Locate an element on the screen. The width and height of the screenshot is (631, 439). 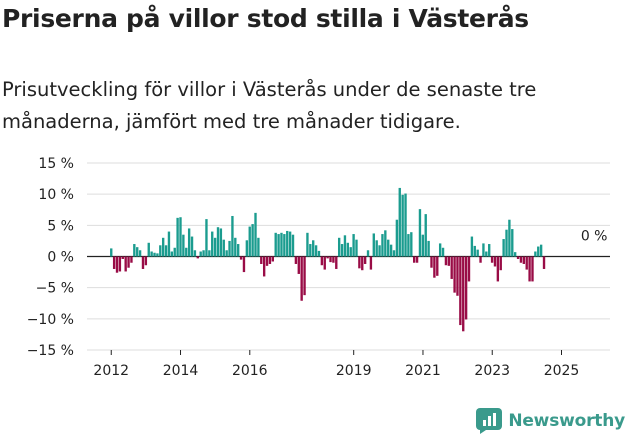
x-tick-label: 2016 is located at coordinates (250, 371).